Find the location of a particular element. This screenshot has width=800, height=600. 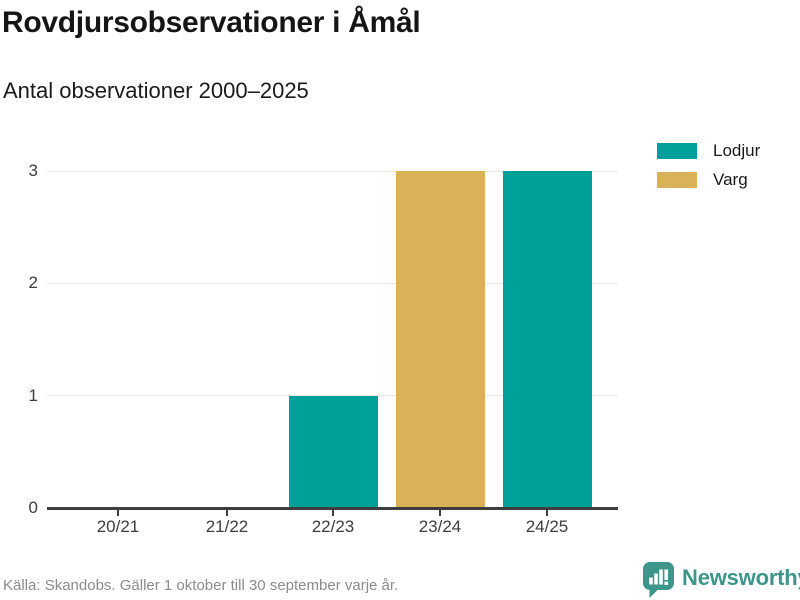

x-axis-label-21-22: 21/22 is located at coordinates (227, 526).